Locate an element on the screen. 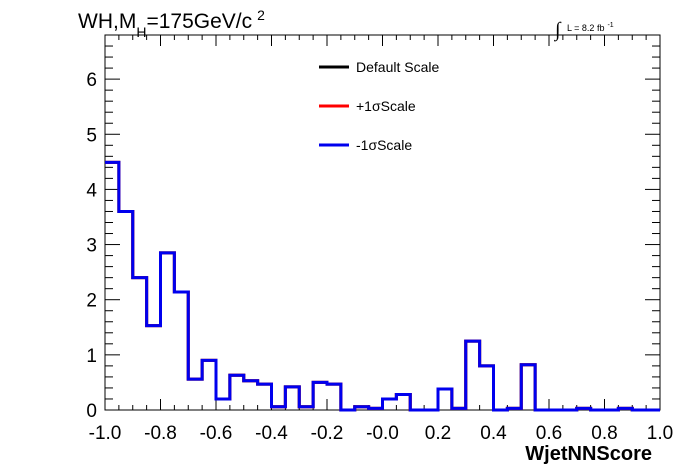 This screenshot has height=472, width=696. title-superscript: 2 is located at coordinates (261, 15).